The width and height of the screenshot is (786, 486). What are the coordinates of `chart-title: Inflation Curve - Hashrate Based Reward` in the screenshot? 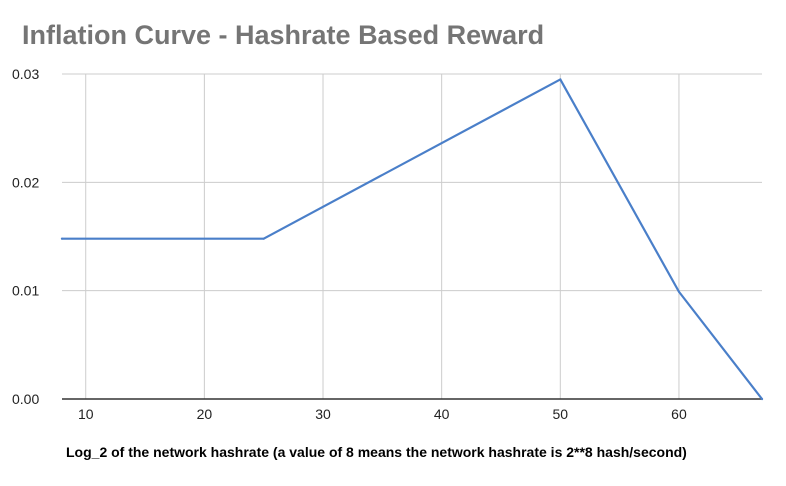 It's located at (283, 35).